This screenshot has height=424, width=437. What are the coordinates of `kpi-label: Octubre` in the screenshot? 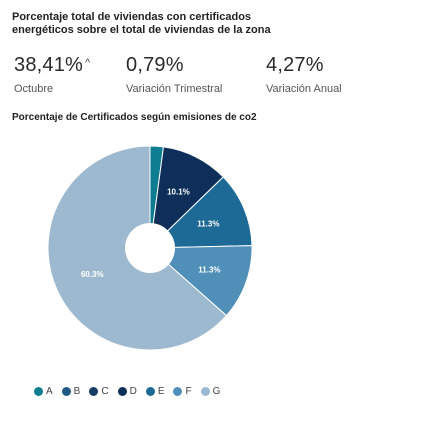 It's located at (34, 89).